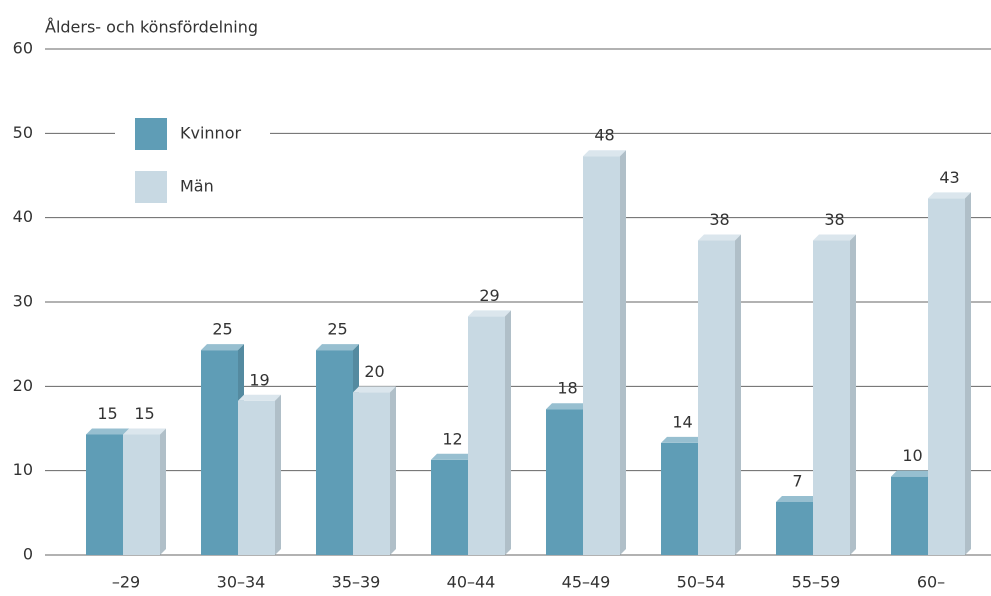 The width and height of the screenshot is (991, 596). What do you see at coordinates (151, 27) in the screenshot?
I see `chart-title: Ålders- och könsfördelning` at bounding box center [151, 27].